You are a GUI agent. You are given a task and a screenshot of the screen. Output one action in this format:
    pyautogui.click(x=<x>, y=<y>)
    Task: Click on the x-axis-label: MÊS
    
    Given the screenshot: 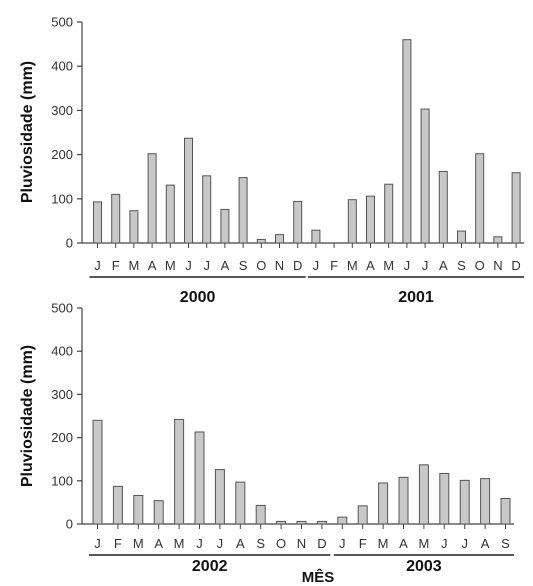 What is the action you would take?
    pyautogui.click(x=318, y=577)
    